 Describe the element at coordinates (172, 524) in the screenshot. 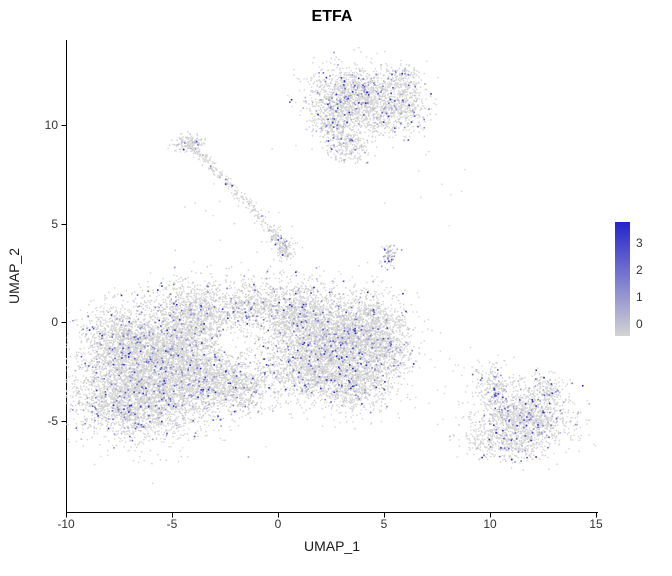

I see `x-tick-label: -5` at that location.